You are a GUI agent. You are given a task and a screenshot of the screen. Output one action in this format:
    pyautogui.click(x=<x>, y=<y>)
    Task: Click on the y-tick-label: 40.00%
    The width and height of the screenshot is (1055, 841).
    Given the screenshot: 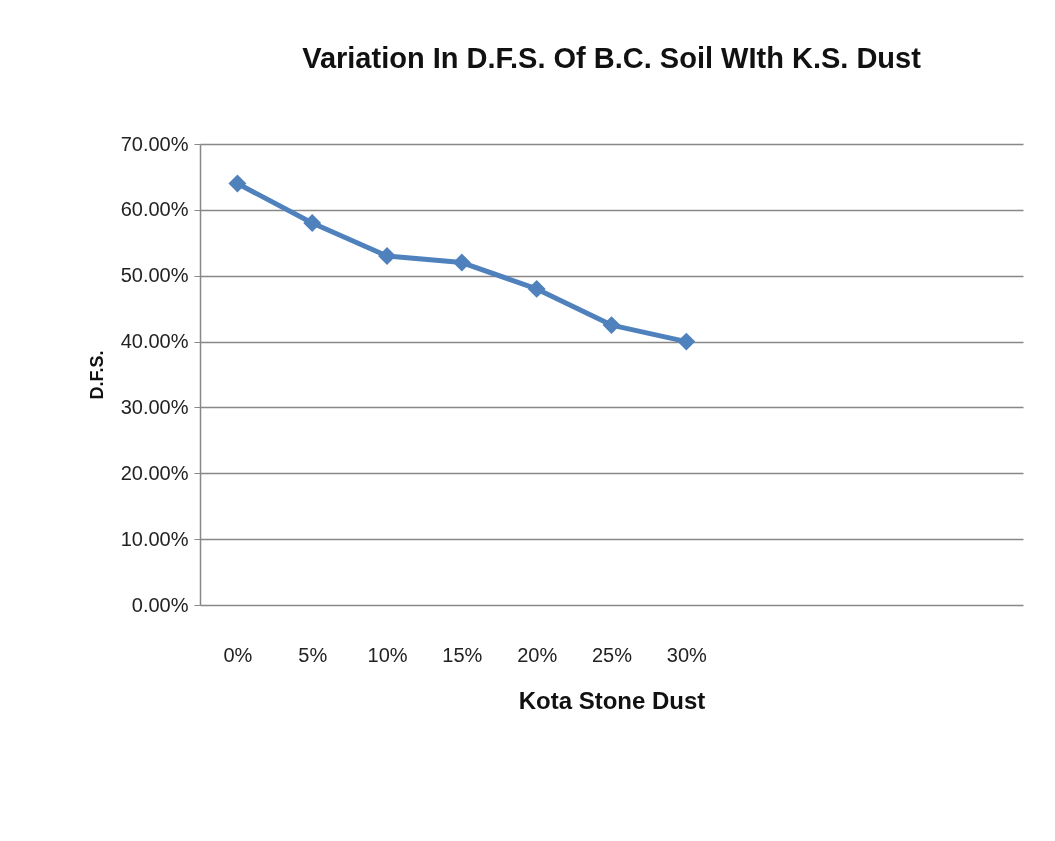 What is the action you would take?
    pyautogui.click(x=154, y=341)
    